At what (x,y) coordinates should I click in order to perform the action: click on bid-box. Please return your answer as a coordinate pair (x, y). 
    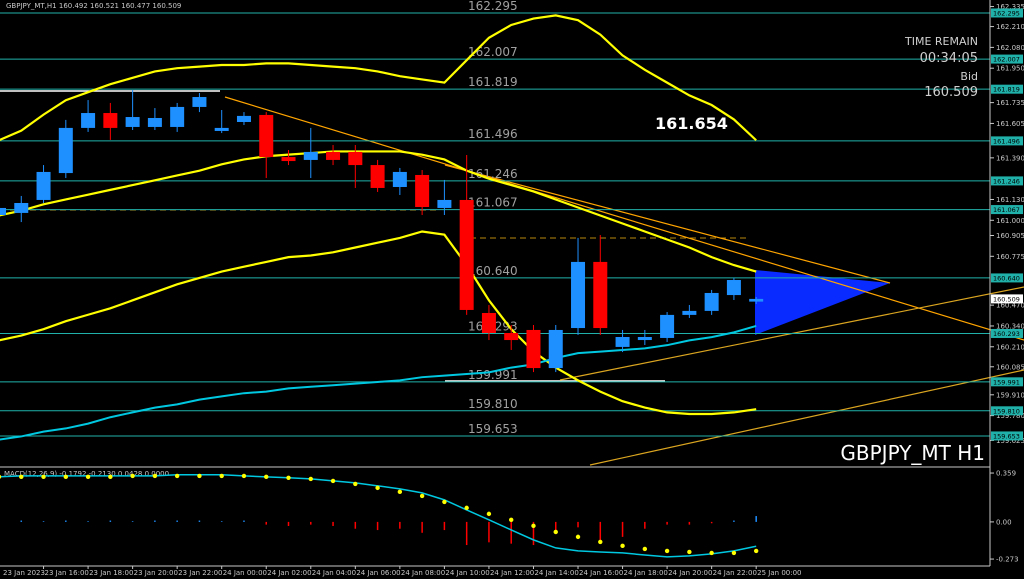
    Looking at the image, I should click on (1007, 299).